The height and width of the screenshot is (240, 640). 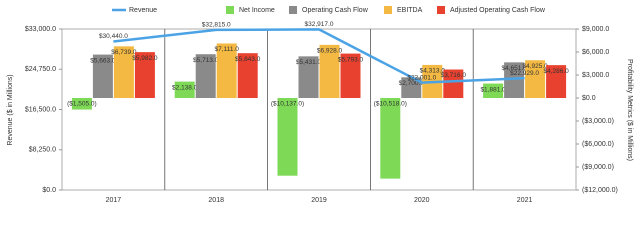 I want to click on bar-value-label: $5,663.0, so click(x=103, y=60).